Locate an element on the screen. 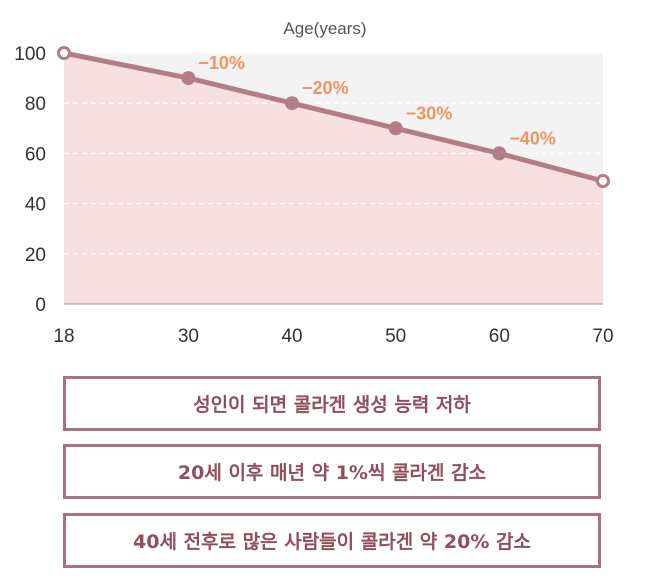 The height and width of the screenshot is (587, 659). note-box-3: 40세 전후로 많은 사람들이 콜라겐 약 20% 감소 is located at coordinates (332, 540).